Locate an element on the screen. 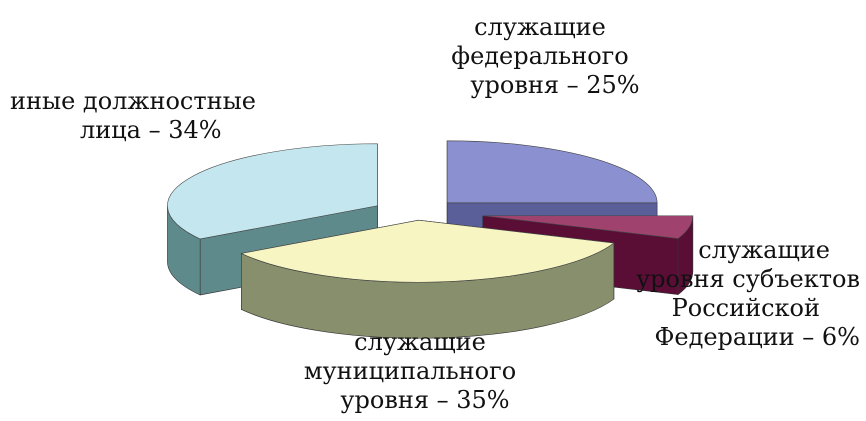 This screenshot has height=421, width=866. label-municipal-line-3: уровня – 35% is located at coordinates (425, 400).